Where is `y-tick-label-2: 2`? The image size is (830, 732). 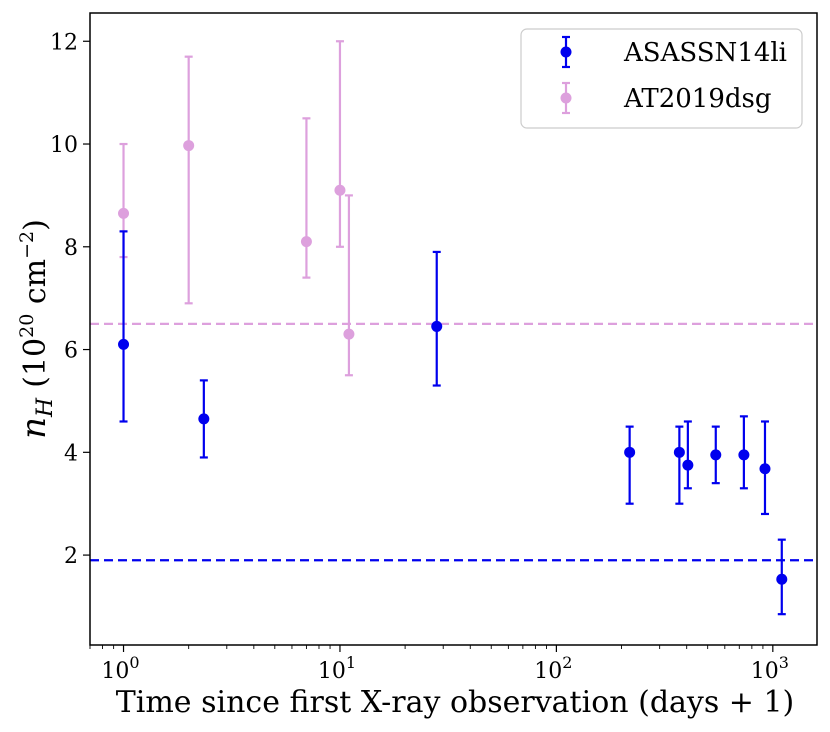
y-tick-label-2: 2 is located at coordinates (71, 556).